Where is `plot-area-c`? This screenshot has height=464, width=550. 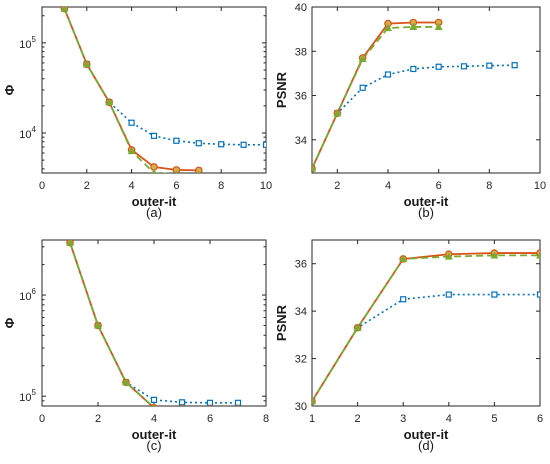
plot-area-c is located at coordinates (154, 323).